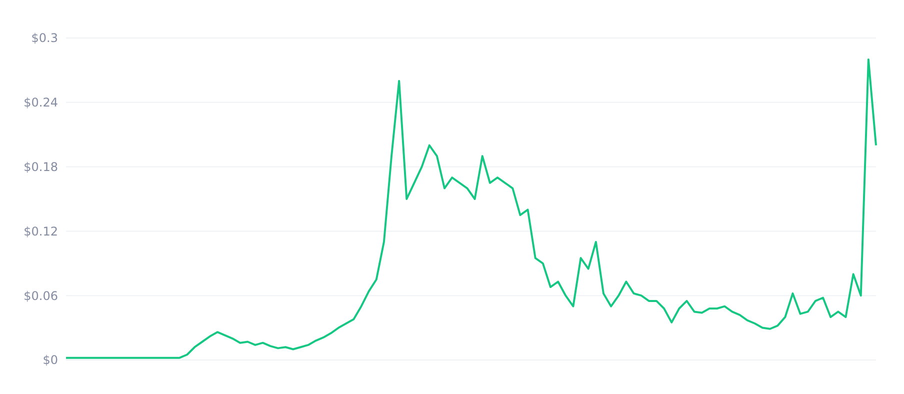  I want to click on y-tick-label: $0.3, so click(44, 38).